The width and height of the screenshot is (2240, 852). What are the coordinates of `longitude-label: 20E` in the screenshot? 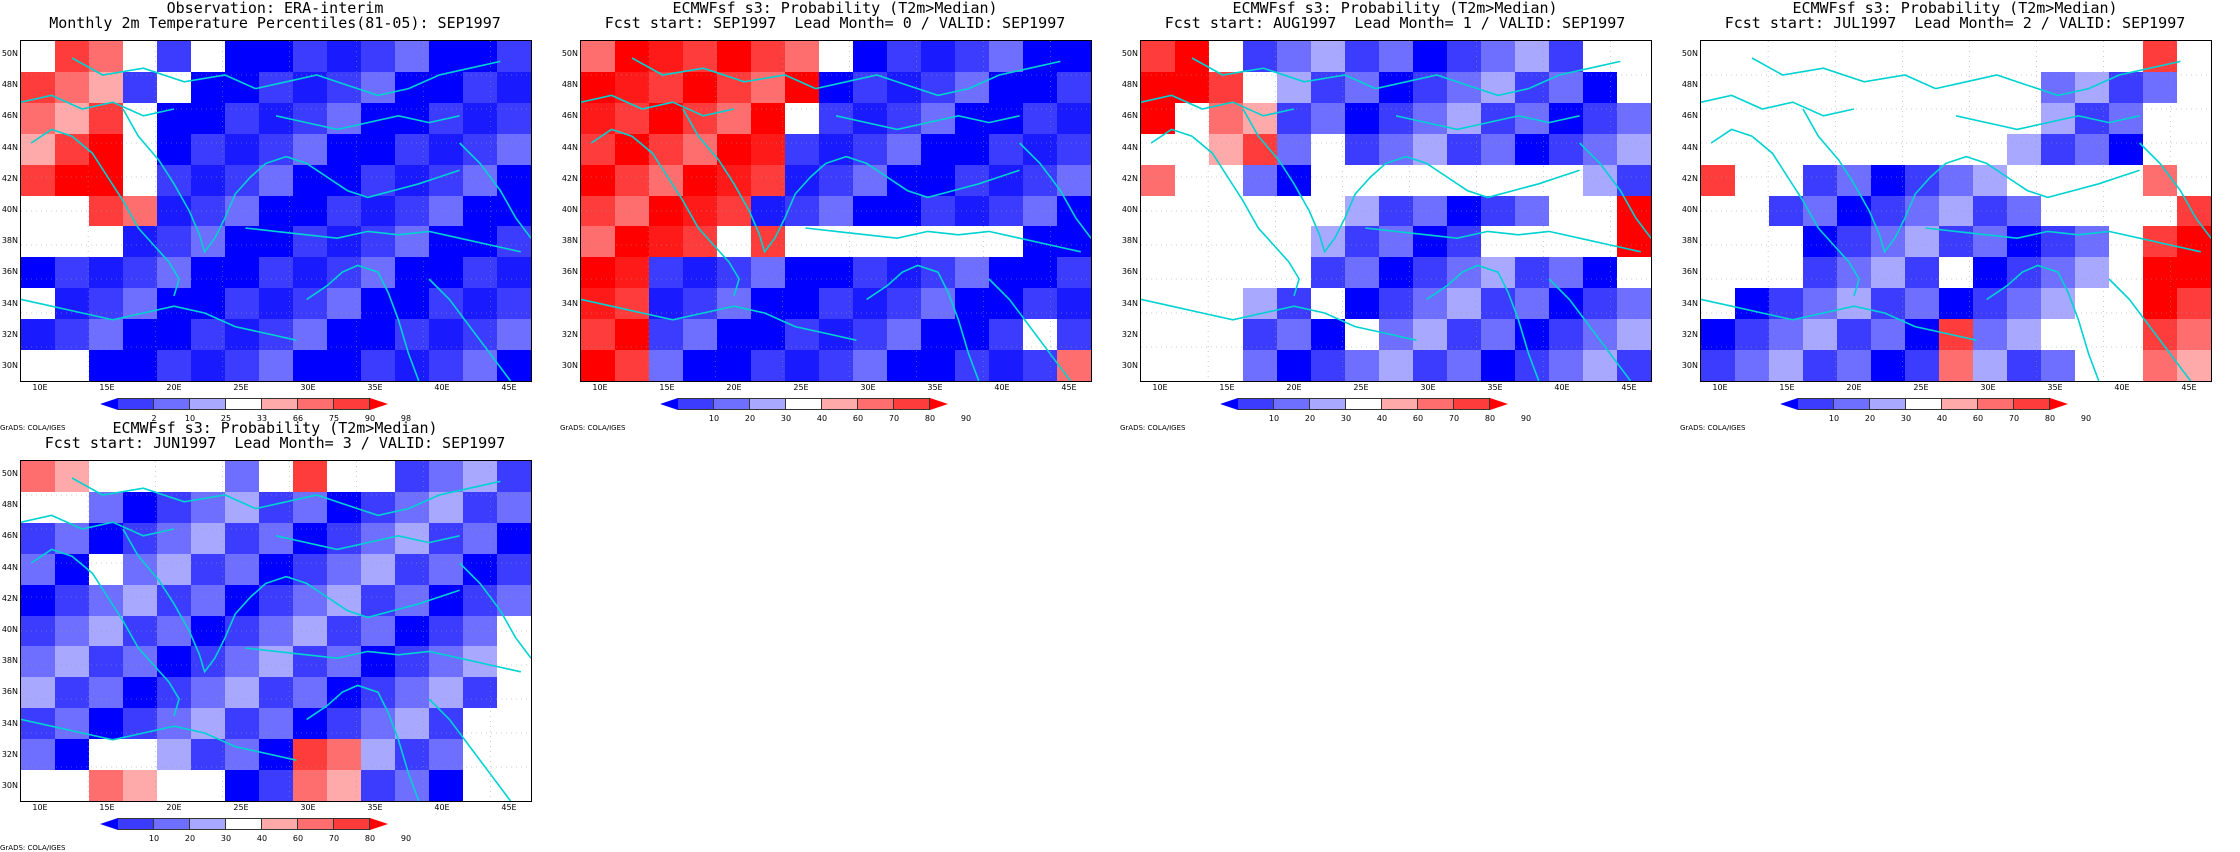 It's located at (174, 807).